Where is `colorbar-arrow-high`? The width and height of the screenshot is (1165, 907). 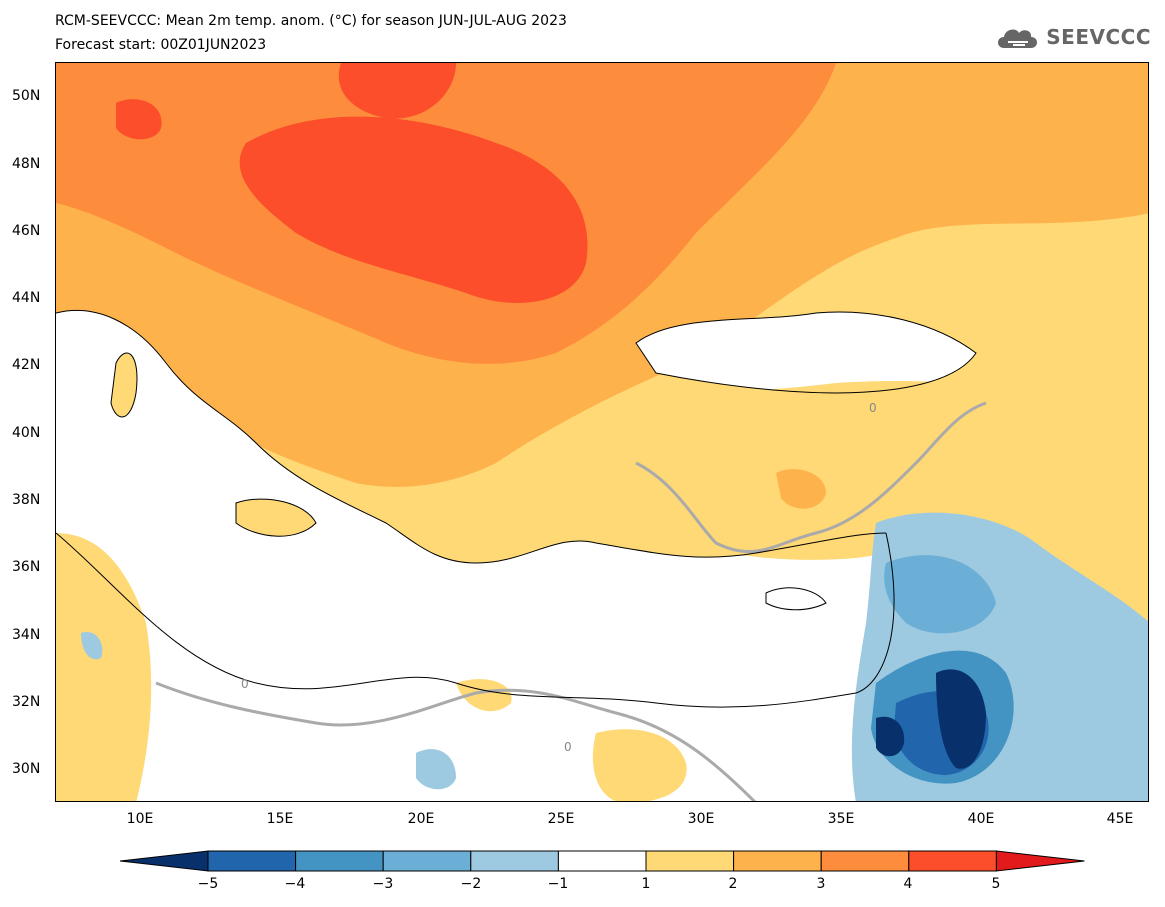 colorbar-arrow-high is located at coordinates (1040, 861).